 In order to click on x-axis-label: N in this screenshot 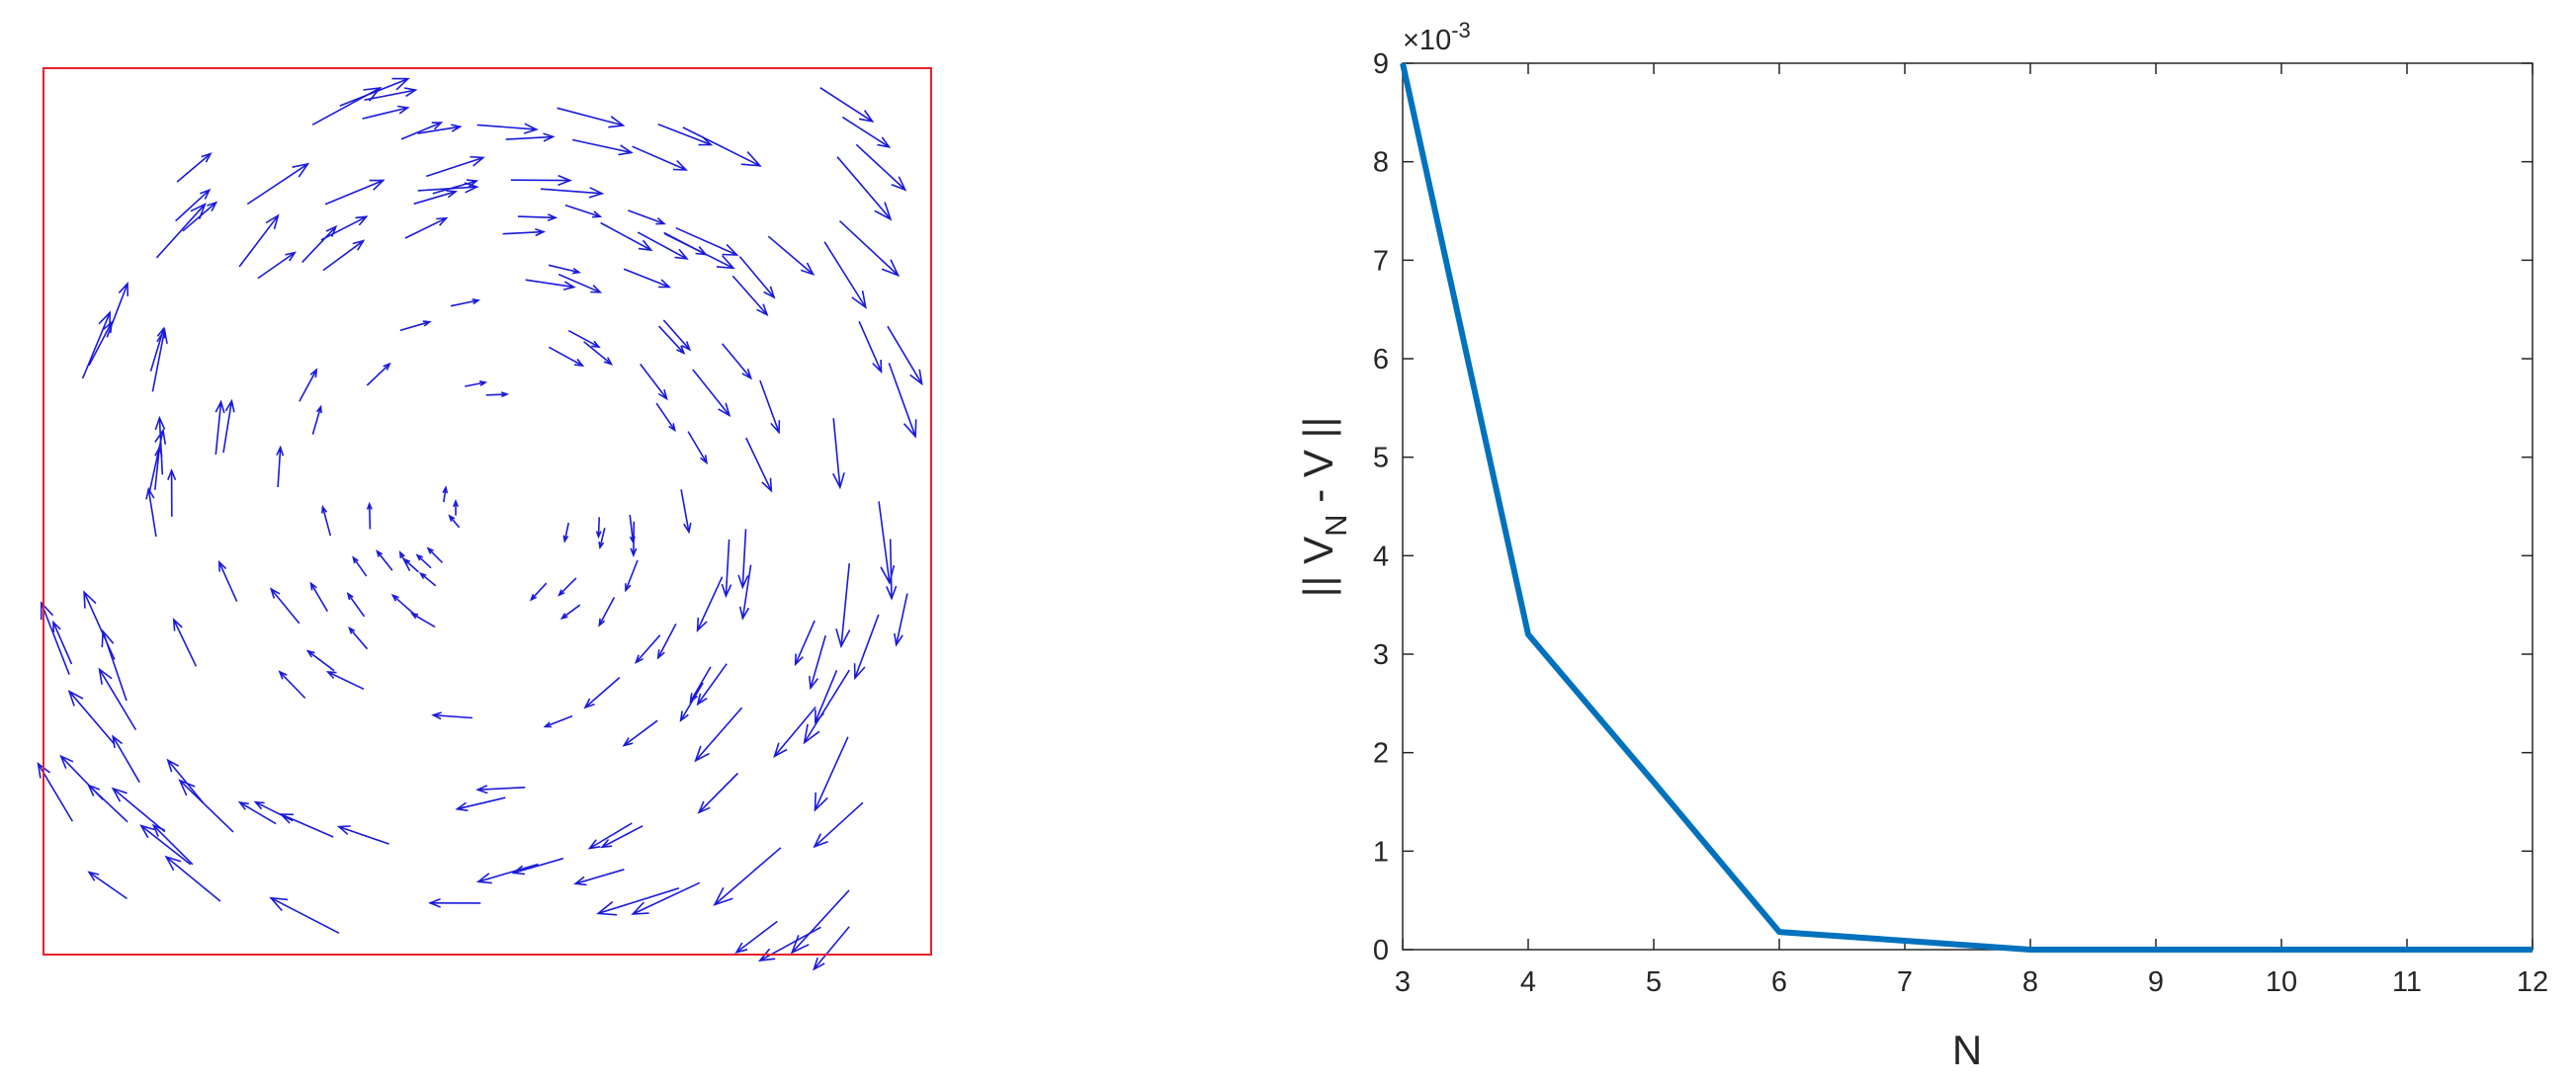, I will do `click(1967, 1050)`.